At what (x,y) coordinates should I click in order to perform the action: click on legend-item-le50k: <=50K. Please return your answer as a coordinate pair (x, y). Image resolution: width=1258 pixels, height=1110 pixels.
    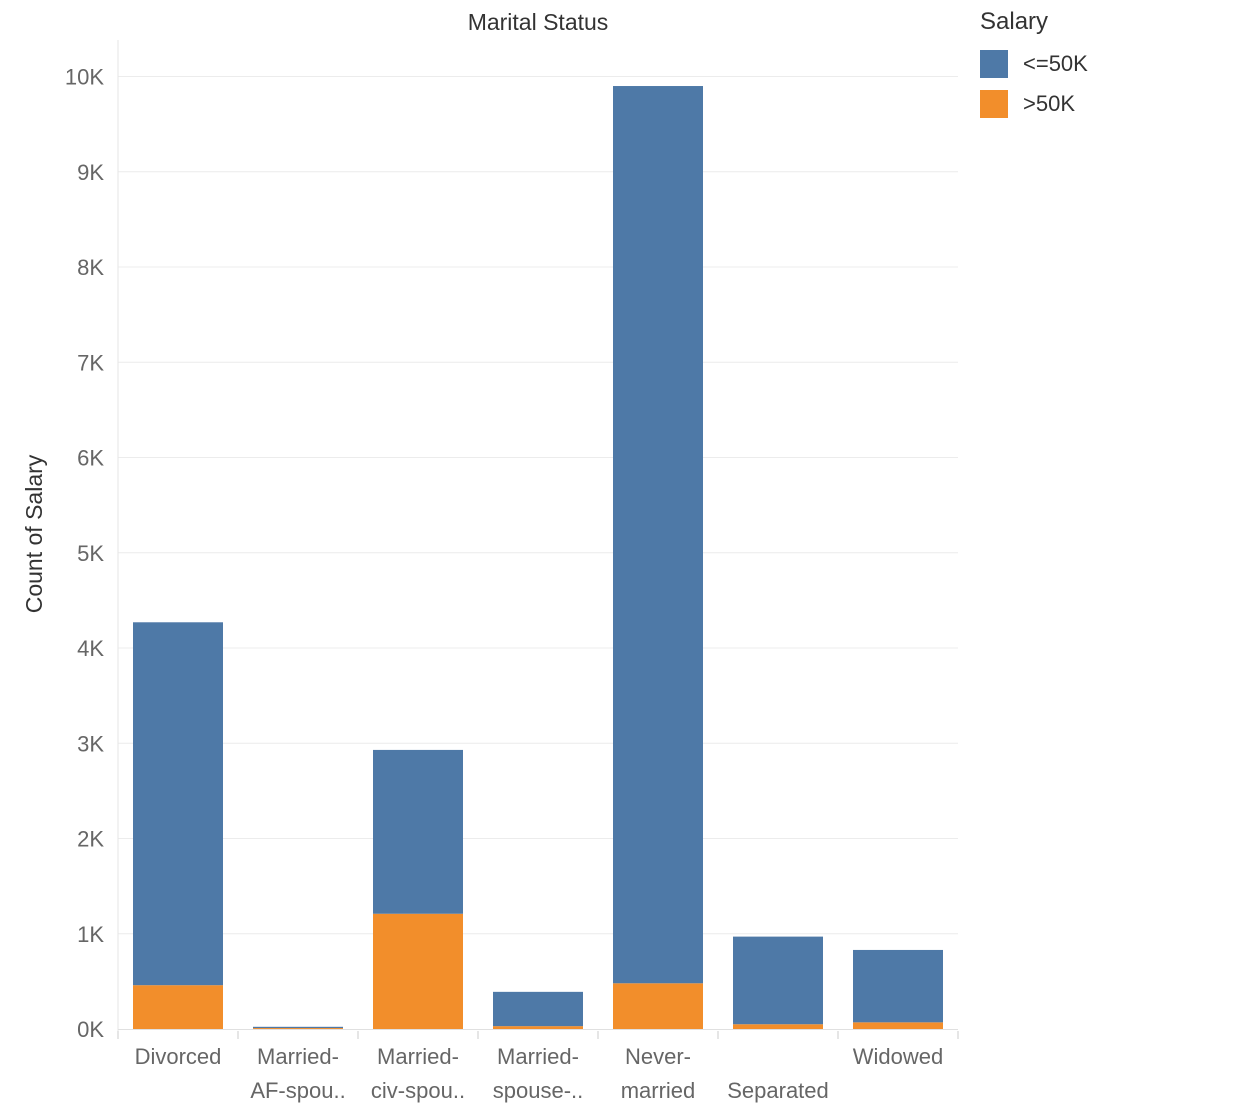
    Looking at the image, I should click on (1034, 64).